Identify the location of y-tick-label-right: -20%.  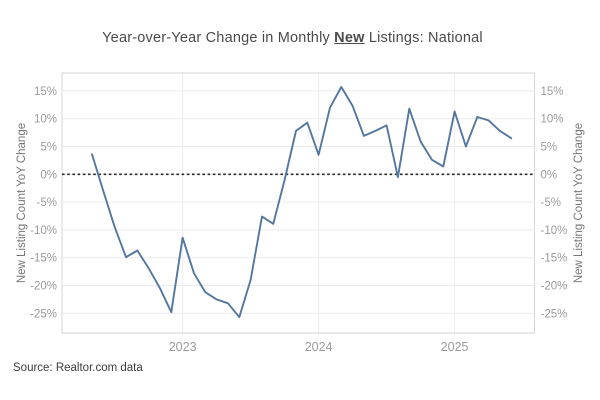
(554, 287).